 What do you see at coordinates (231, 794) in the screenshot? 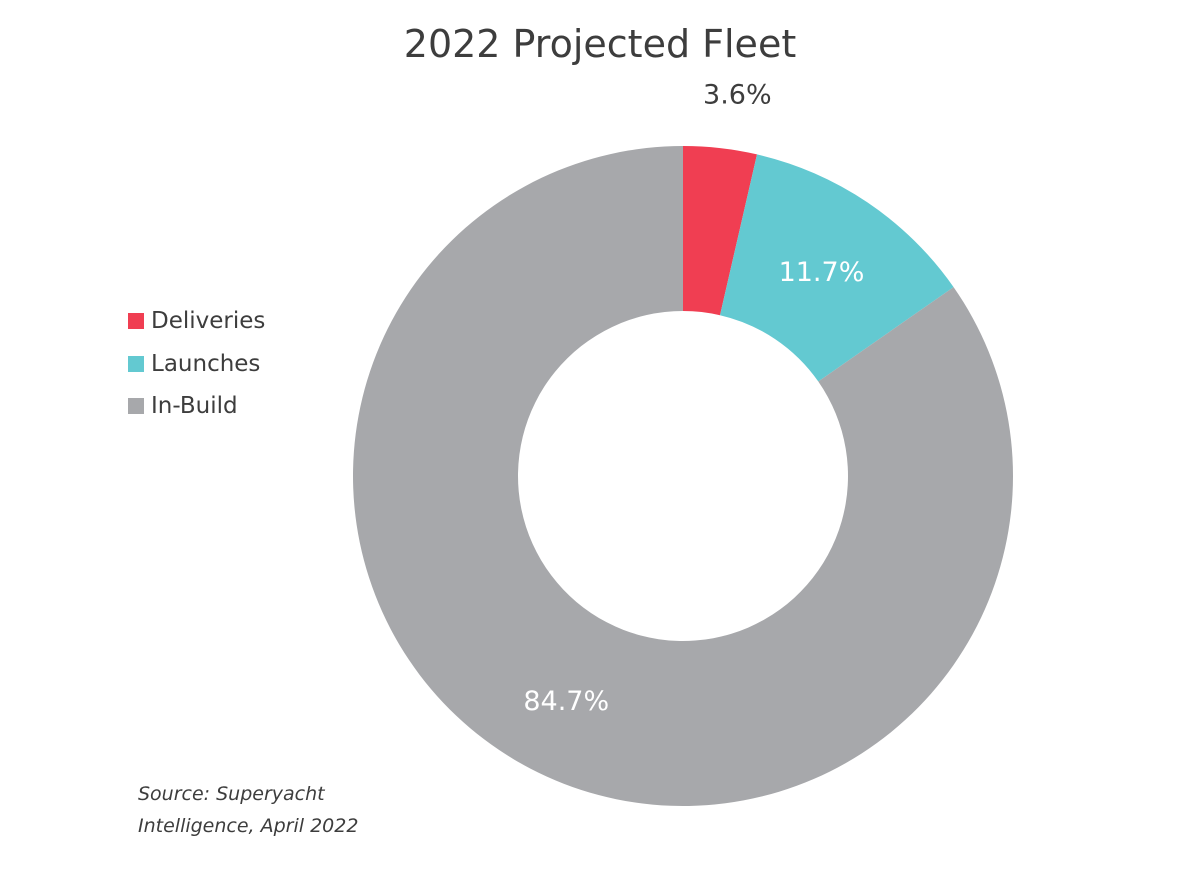
I see `source-line-1: Source: Superyacht` at bounding box center [231, 794].